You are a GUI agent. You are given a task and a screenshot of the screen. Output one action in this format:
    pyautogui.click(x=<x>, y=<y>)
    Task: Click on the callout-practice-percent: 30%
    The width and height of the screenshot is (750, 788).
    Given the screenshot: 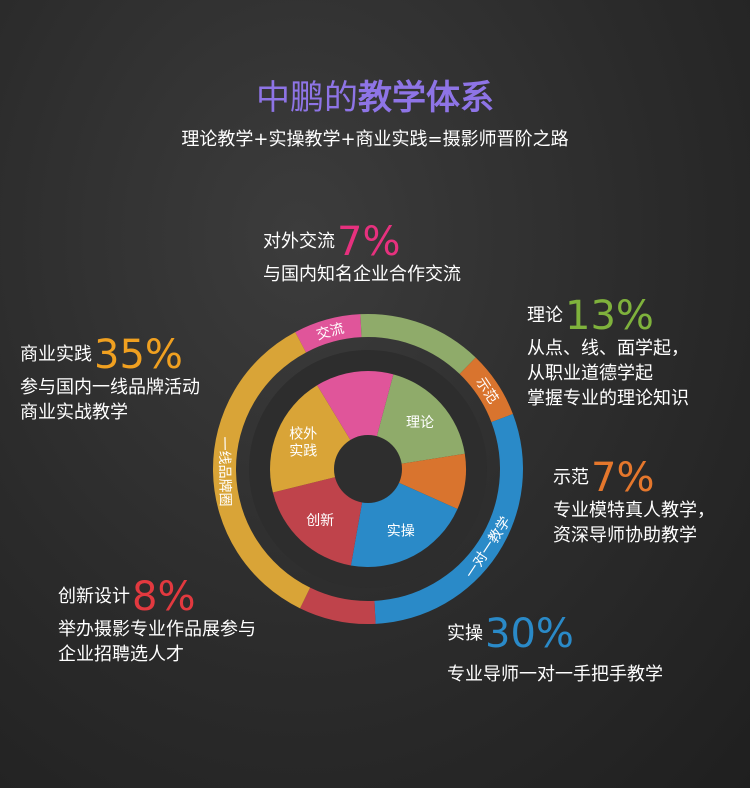 What is the action you would take?
    pyautogui.click(x=529, y=634)
    